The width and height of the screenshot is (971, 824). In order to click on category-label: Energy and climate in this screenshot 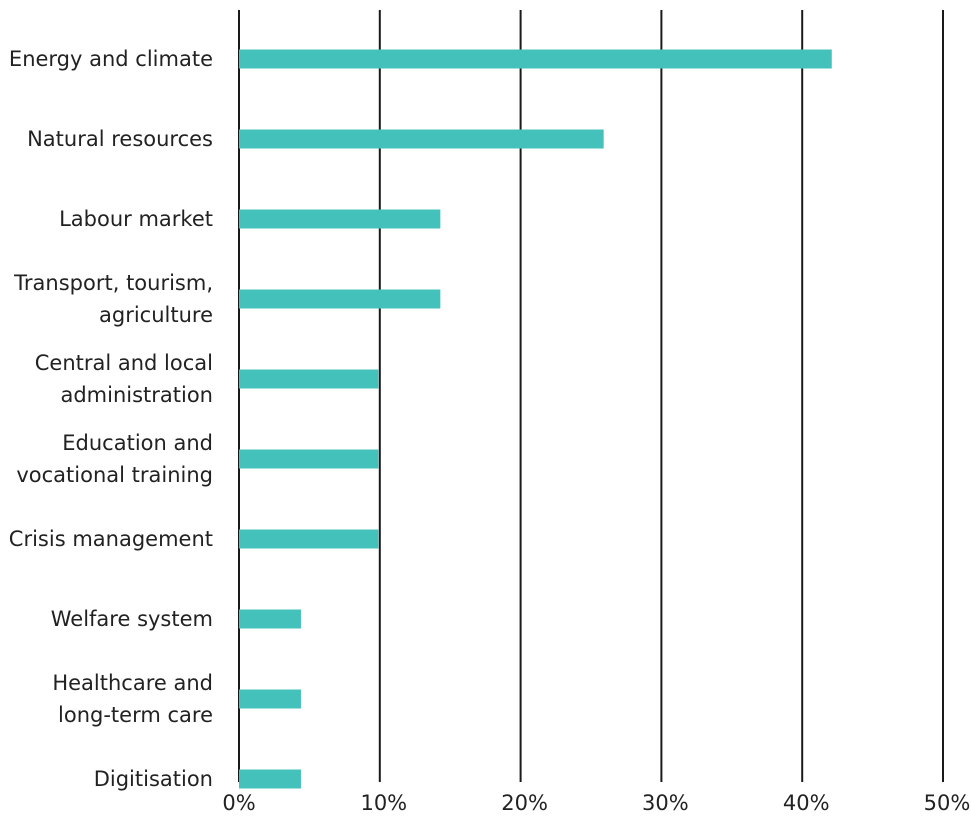, I will do `click(111, 59)`.